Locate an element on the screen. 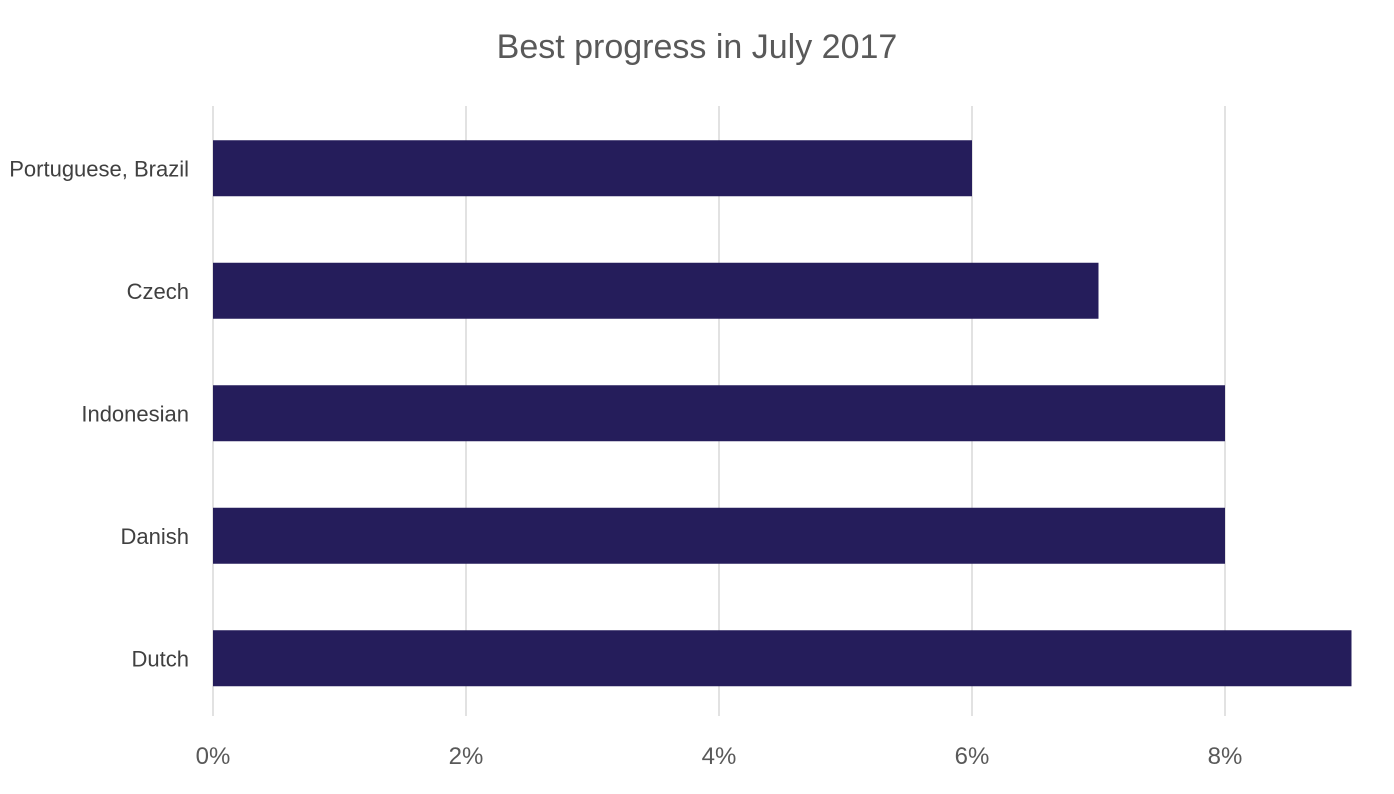  category-label: Indonesian is located at coordinates (135, 413).